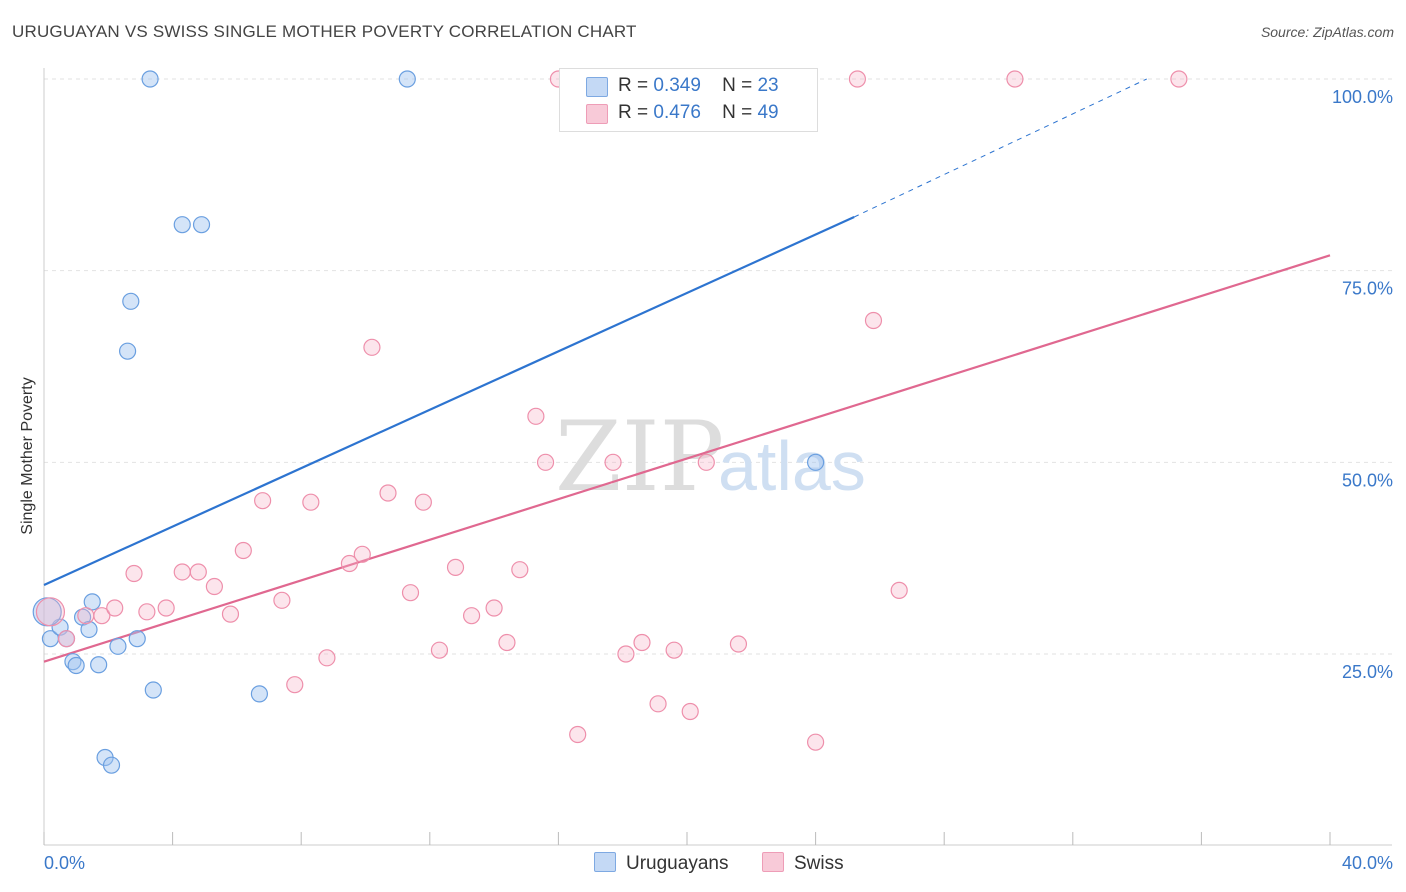 The height and width of the screenshot is (892, 1406). Describe the element at coordinates (1367, 480) in the screenshot. I see `y-tick-label: 50.0%` at that location.